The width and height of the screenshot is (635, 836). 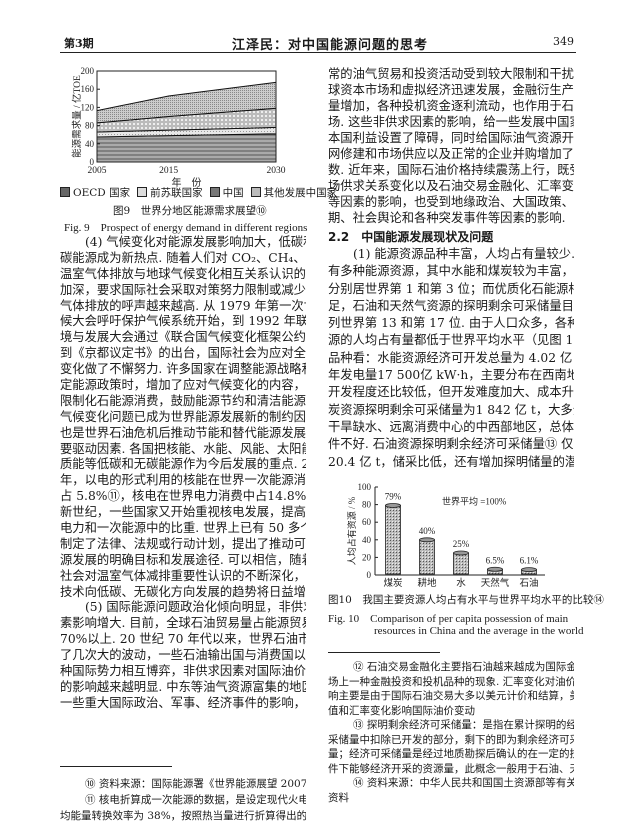 I want to click on running-title: 江泽民：对中国能源问题的思考, so click(x=330, y=45).